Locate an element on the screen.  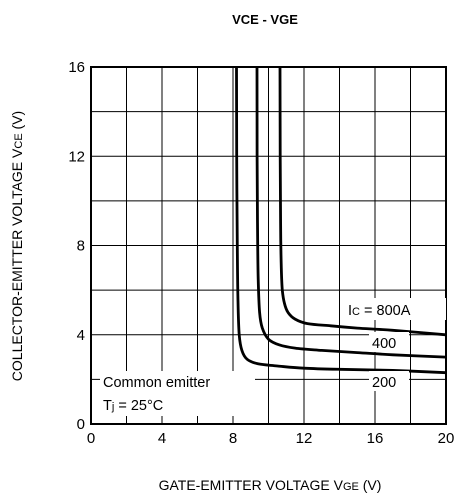
ic-label-bg is located at coordinates (394, 309).